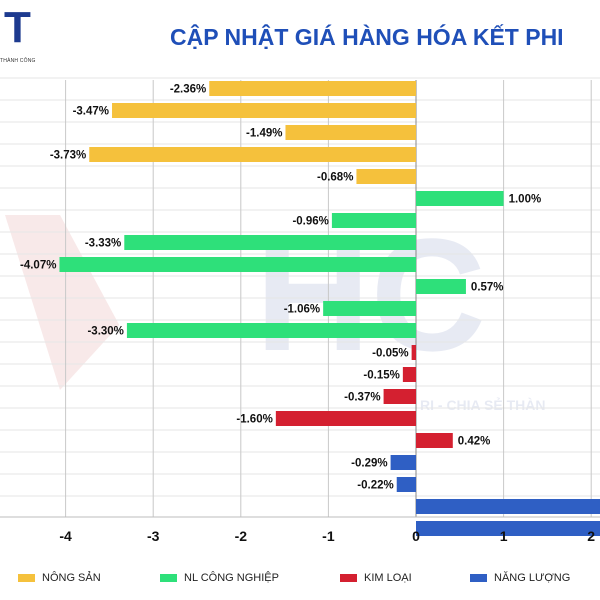  What do you see at coordinates (416, 536) in the screenshot?
I see `x-tick-label: 0` at bounding box center [416, 536].